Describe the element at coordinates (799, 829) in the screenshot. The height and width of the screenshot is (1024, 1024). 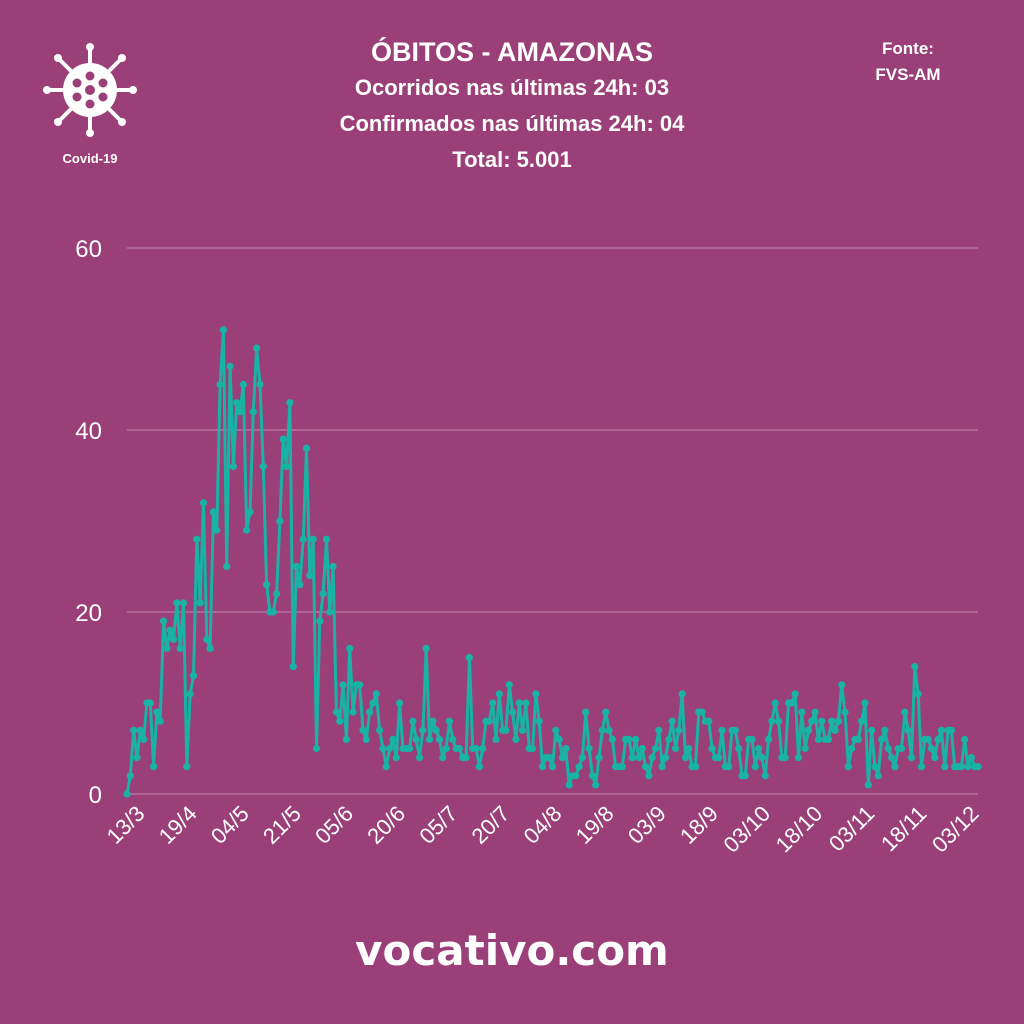
I see `x-tick-label: 18/10` at that location.